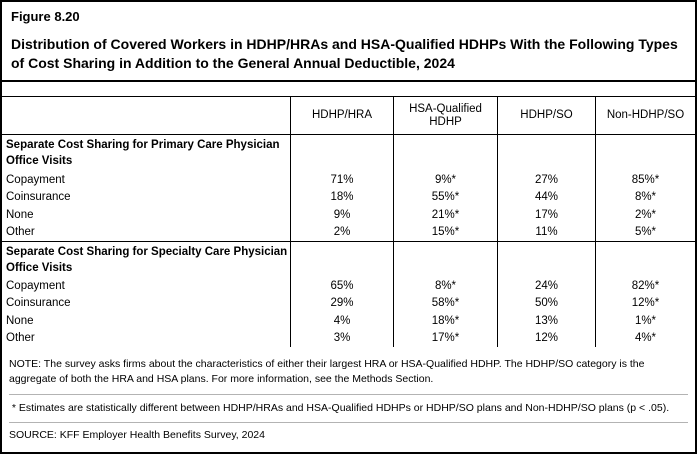  Describe the element at coordinates (341, 197) in the screenshot. I see `cell-value: 18%` at that location.